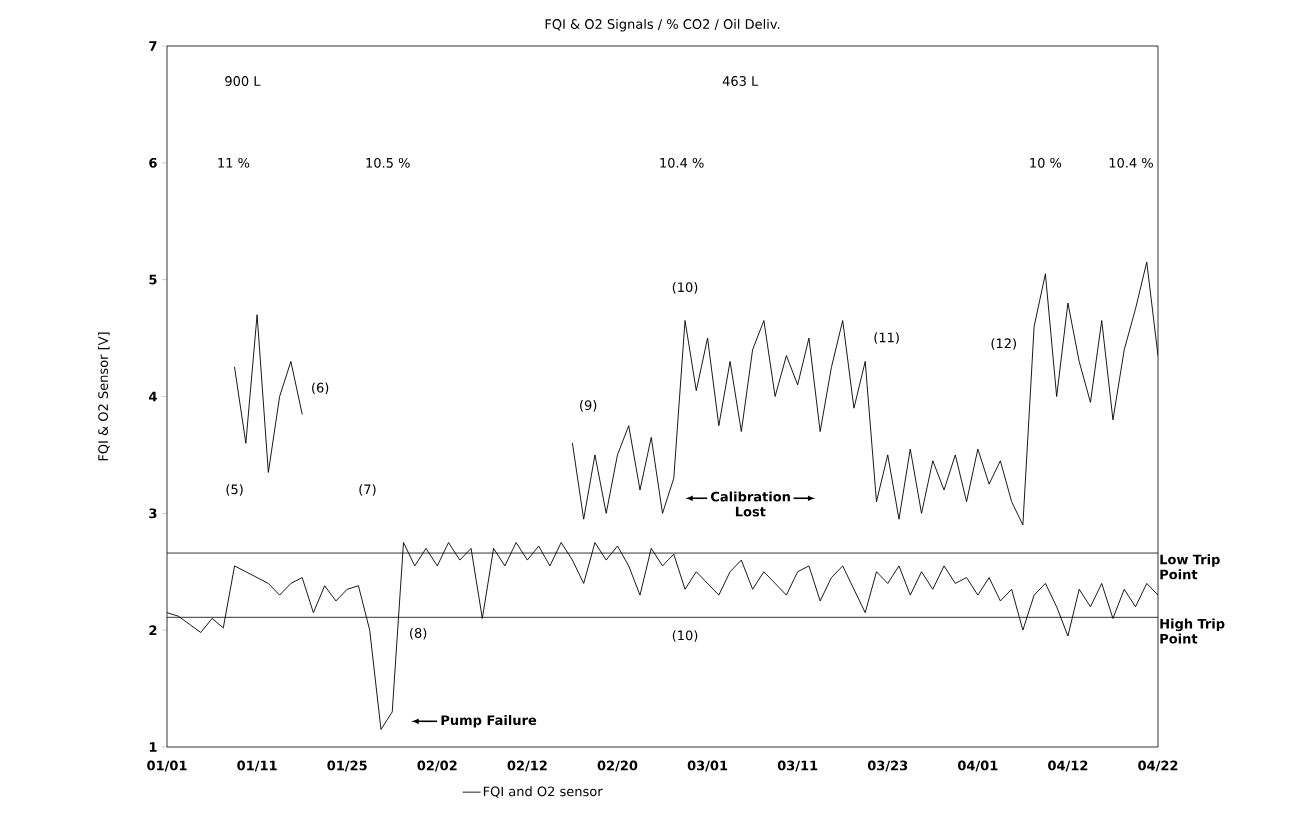 This screenshot has width=1290, height=832. What do you see at coordinates (167, 766) in the screenshot?
I see `x-tick-label: 01/01` at bounding box center [167, 766].